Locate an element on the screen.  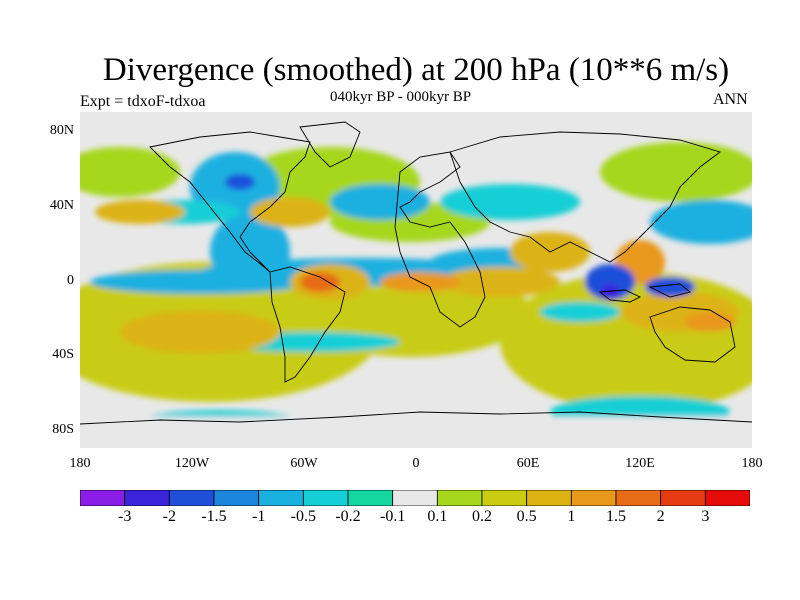
colorbar-label: -0.5 is located at coordinates (303, 516).